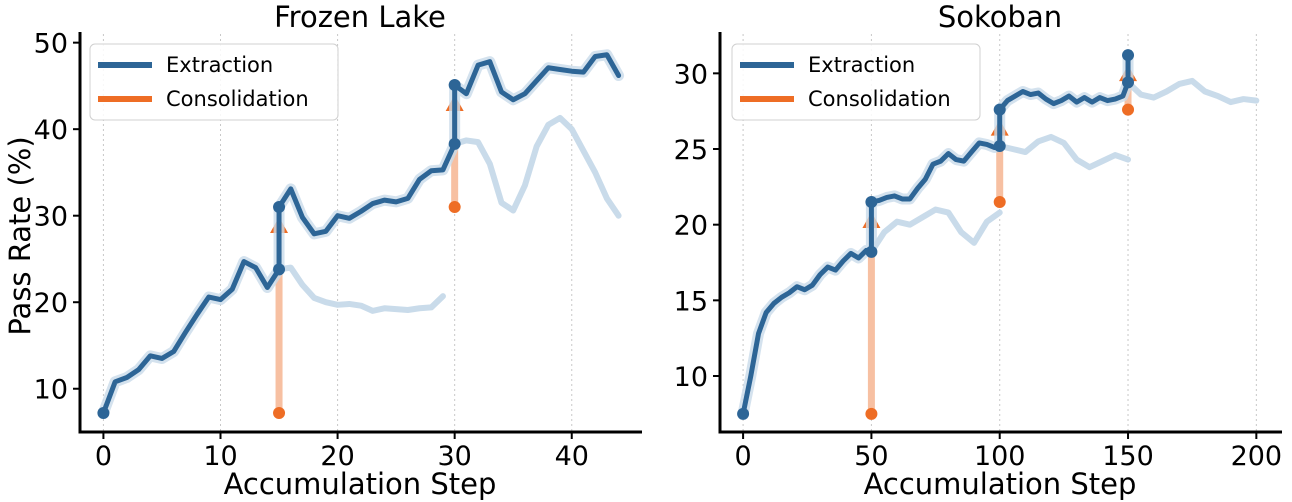 This screenshot has height=502, width=1292. Describe the element at coordinates (691, 301) in the screenshot. I see `sokoban-y-tick-label: 15` at that location.